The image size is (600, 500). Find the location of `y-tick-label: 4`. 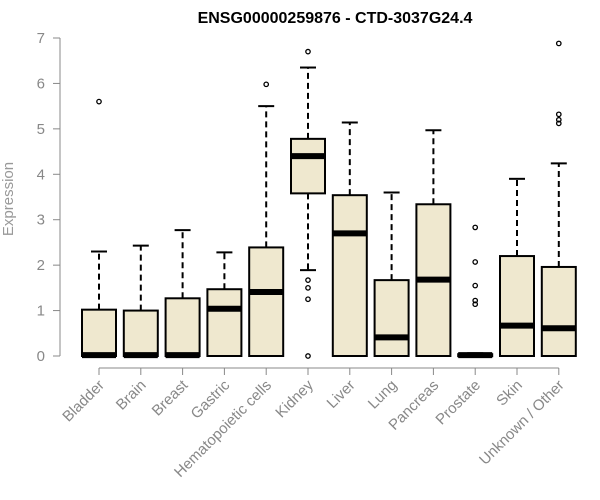

y-tick-label: 4 is located at coordinates (41, 174).